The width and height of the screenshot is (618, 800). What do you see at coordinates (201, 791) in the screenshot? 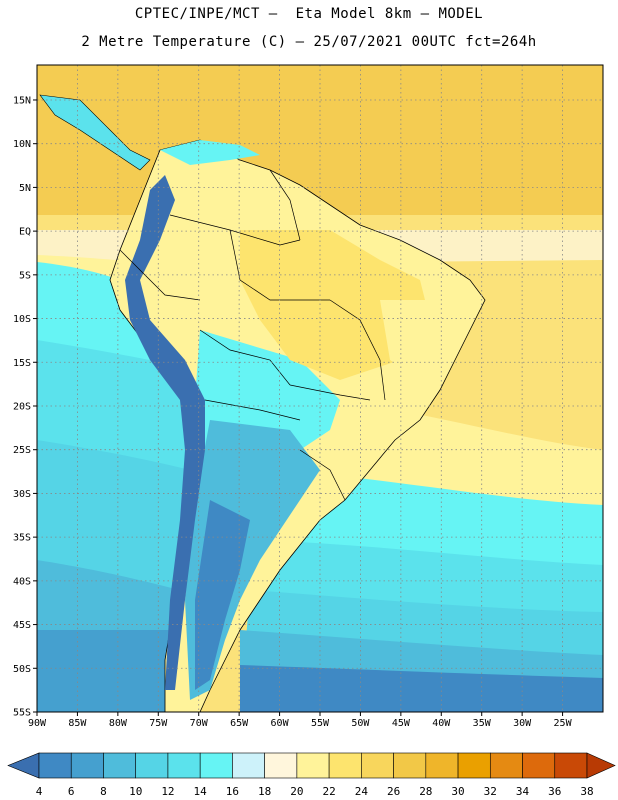
I see `colorbar-label: 14` at bounding box center [201, 791].